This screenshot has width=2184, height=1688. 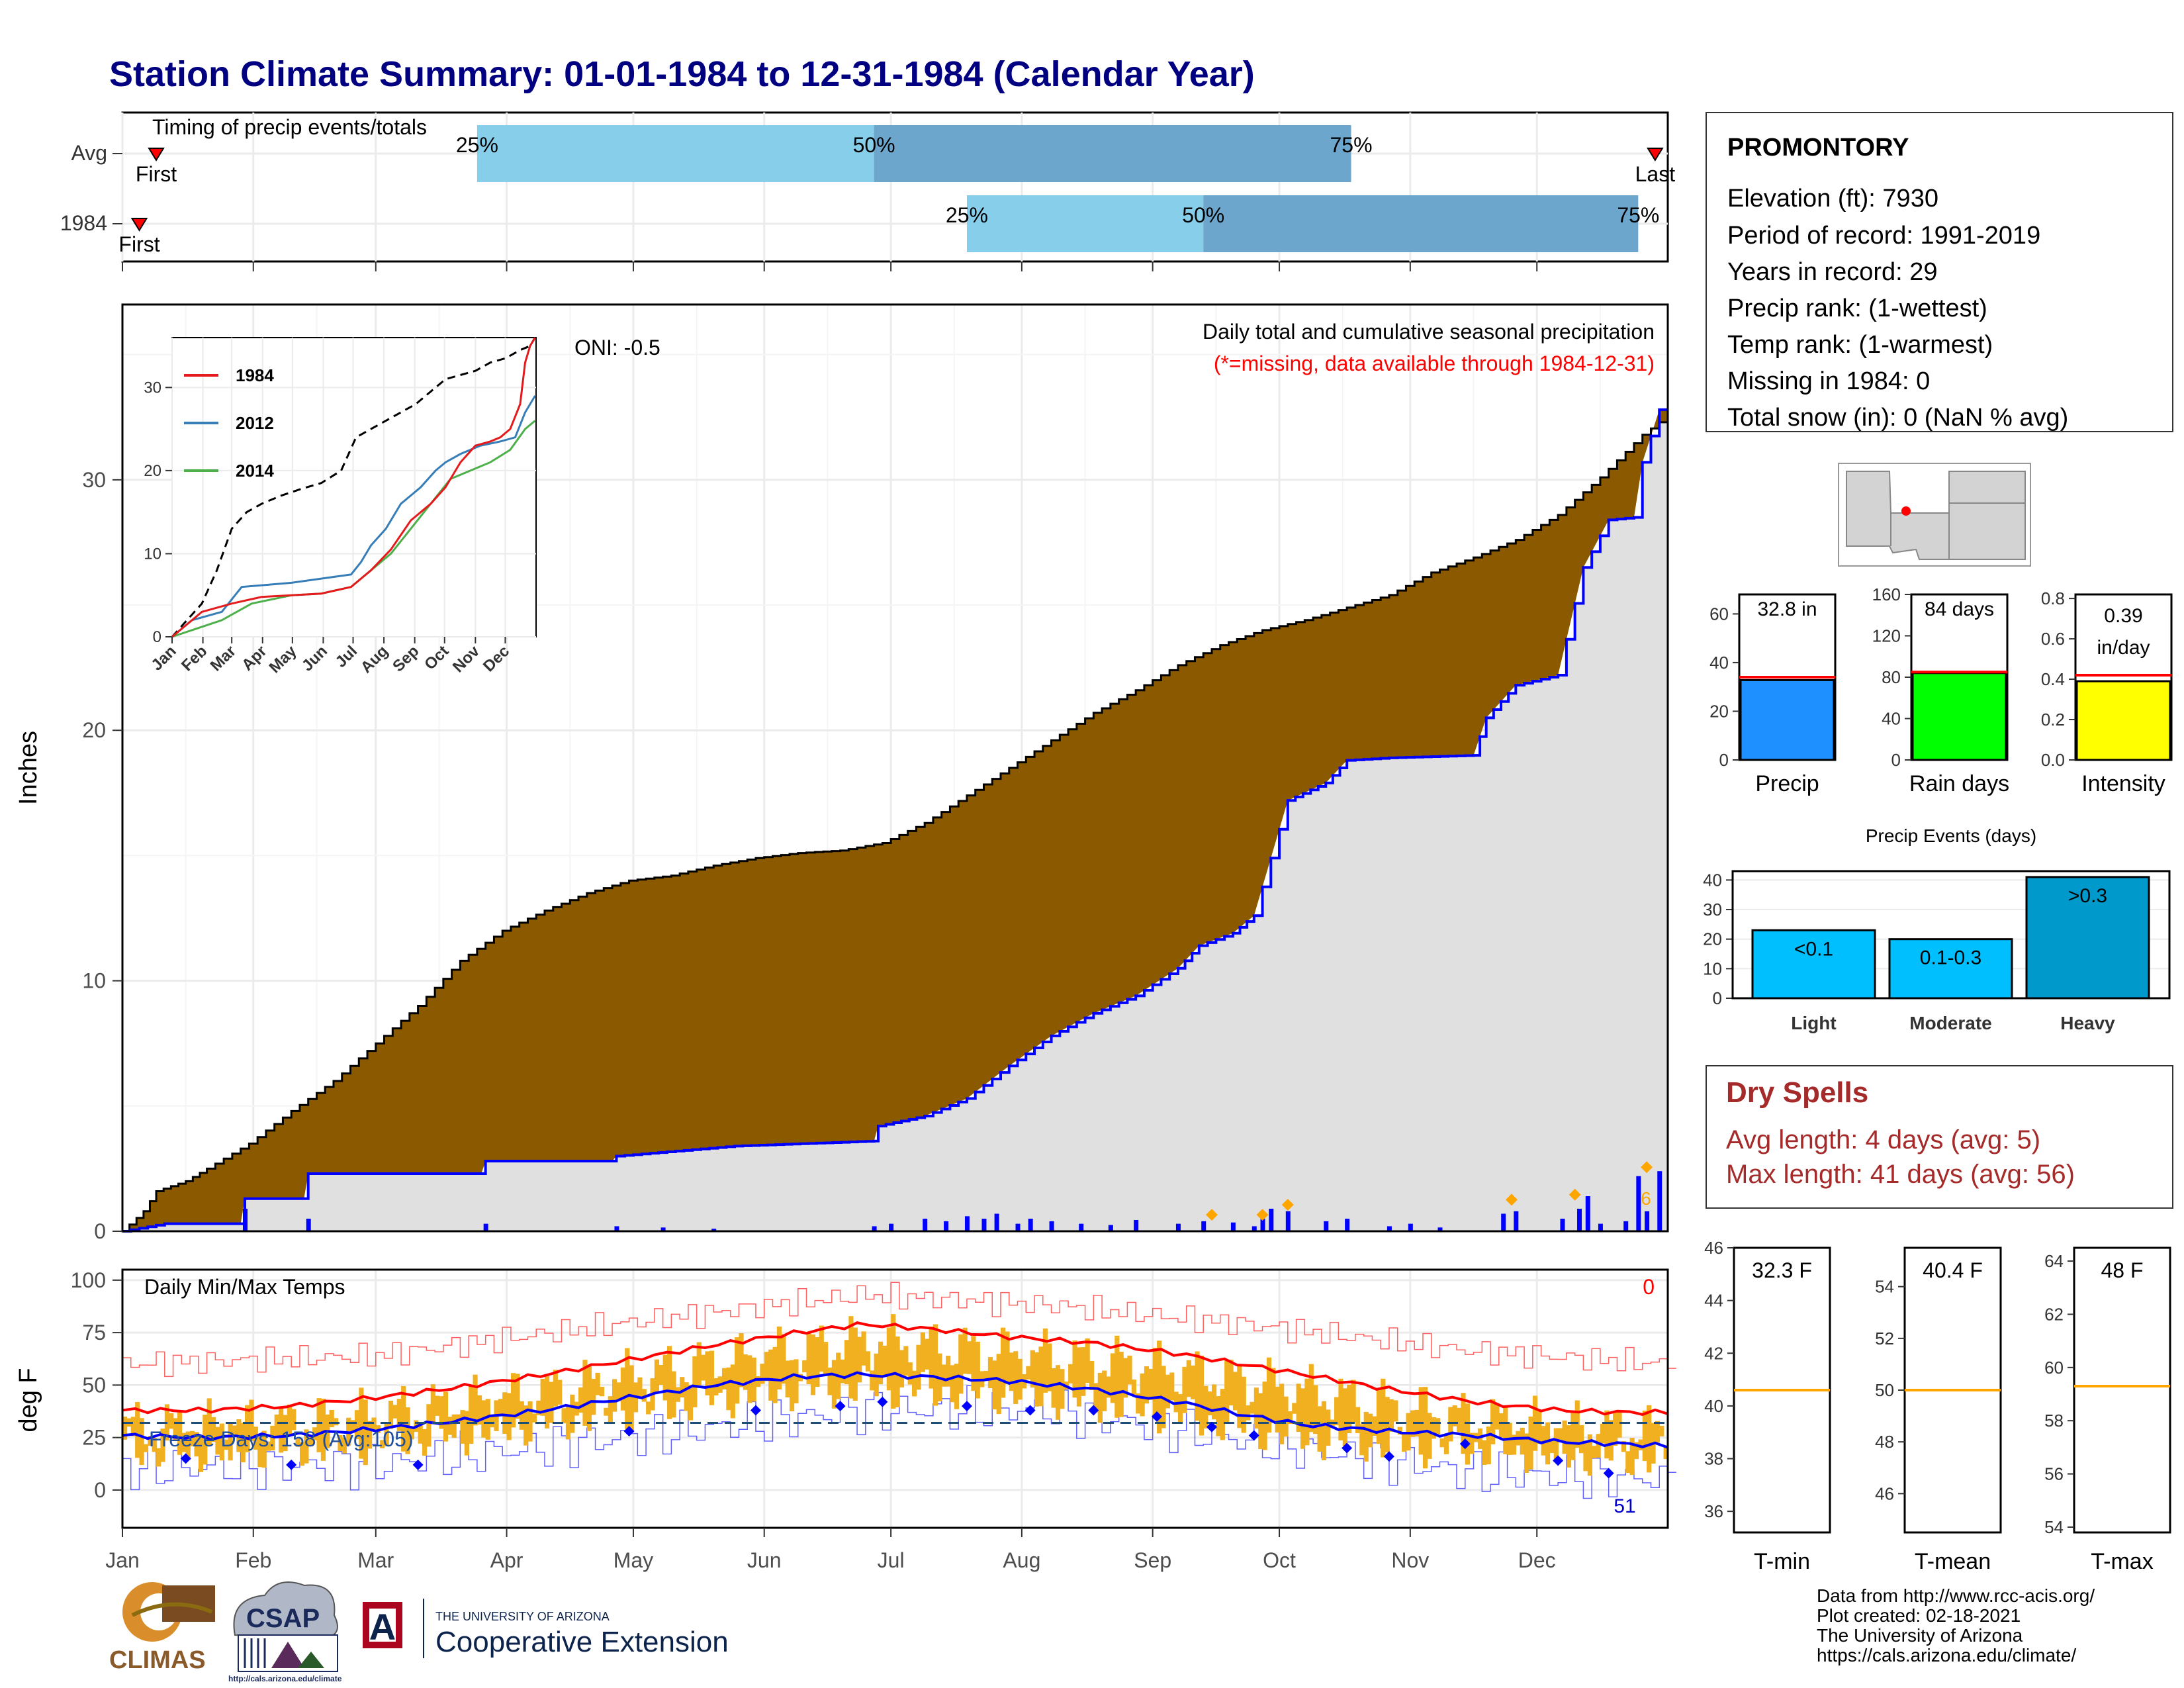 What do you see at coordinates (1624, 1506) in the screenshot?
I see `temp-low-value: 51` at bounding box center [1624, 1506].